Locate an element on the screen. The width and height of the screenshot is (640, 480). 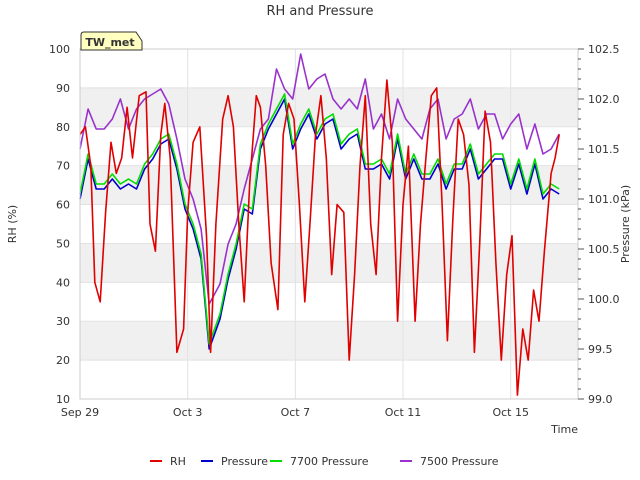
x-axis-label: Time is located at coordinates (564, 429).